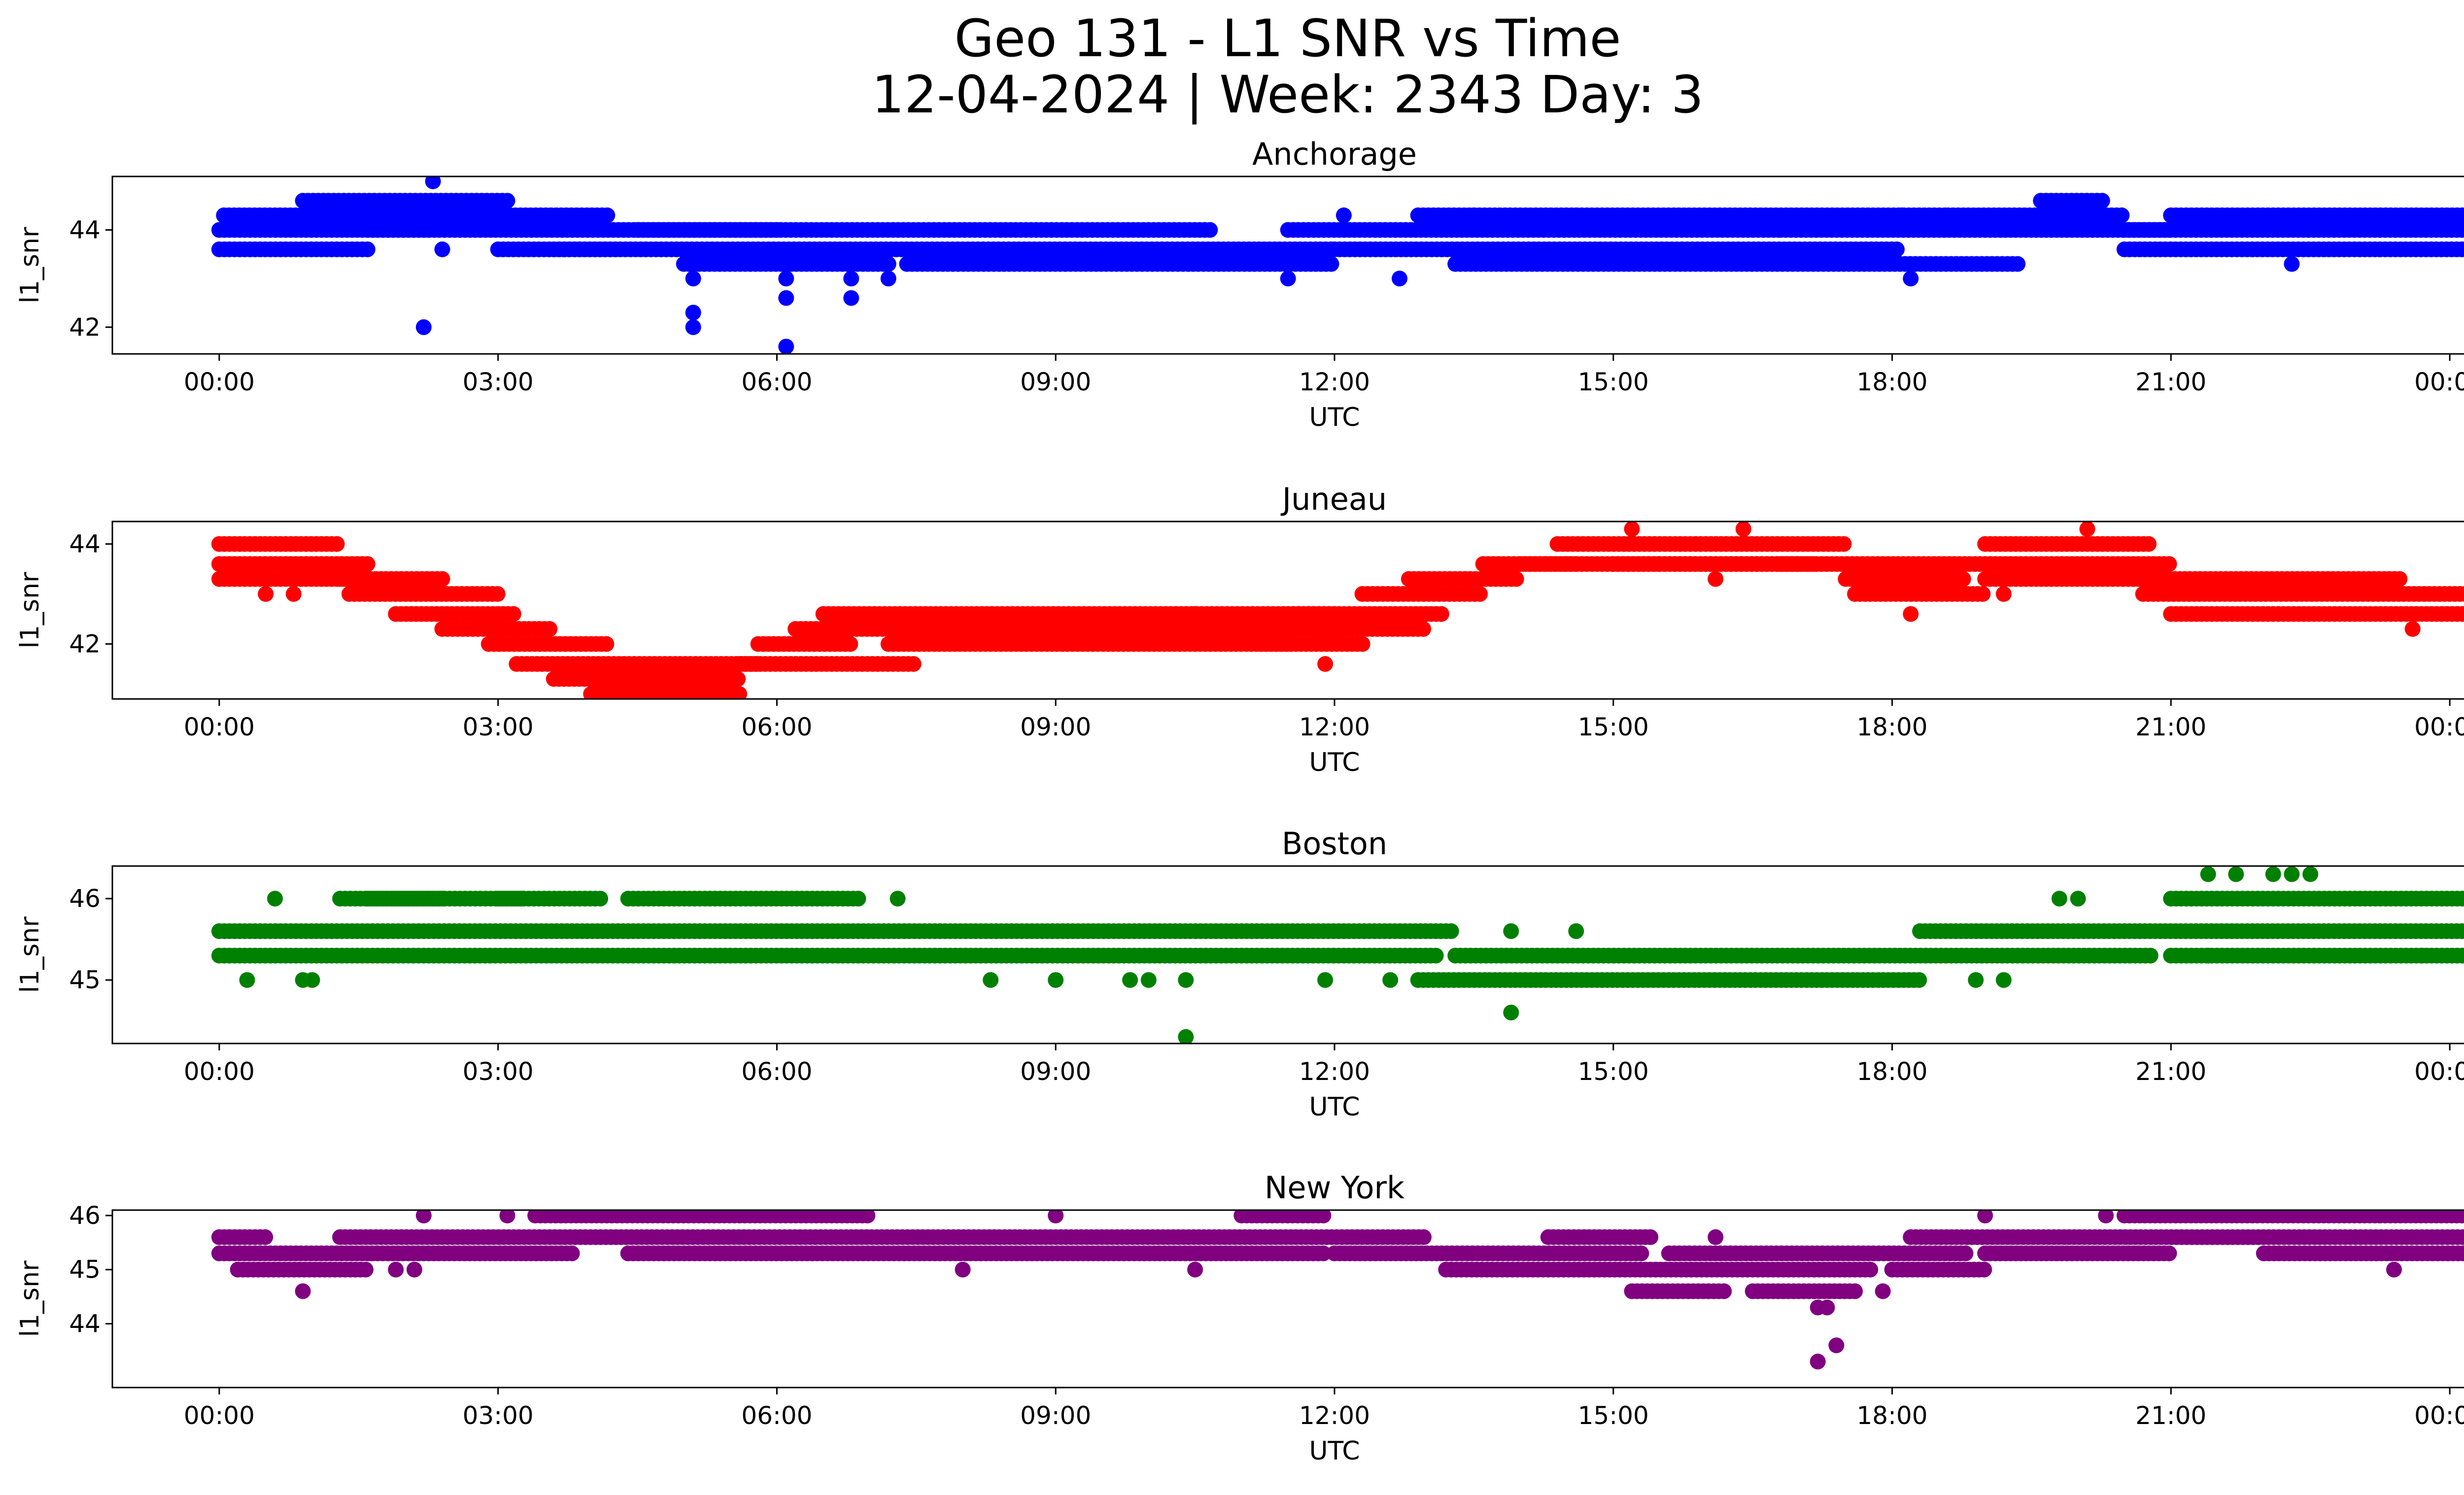 Image resolution: width=2464 pixels, height=1495 pixels. Describe the element at coordinates (1334, 154) in the screenshot. I see `subplot-title: Anchorage` at that location.